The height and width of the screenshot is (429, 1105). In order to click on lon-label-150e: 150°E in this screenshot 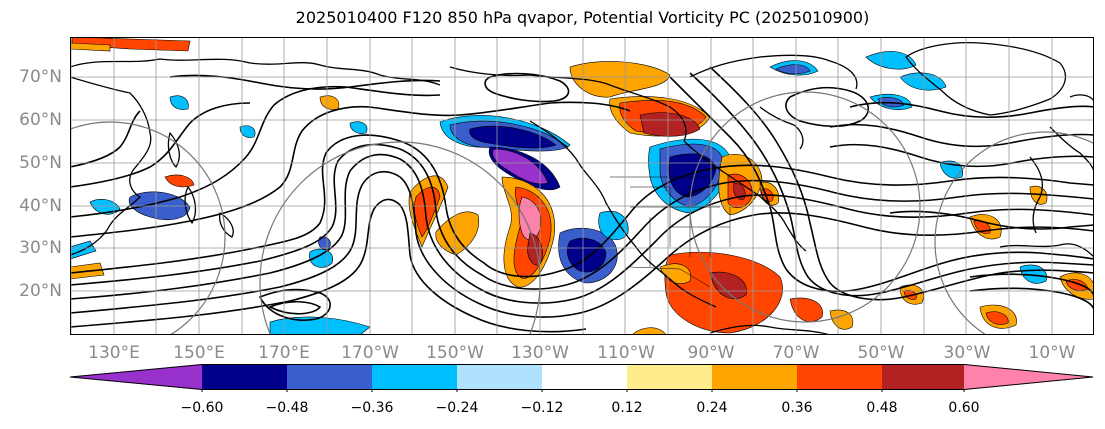, I will do `click(199, 353)`.